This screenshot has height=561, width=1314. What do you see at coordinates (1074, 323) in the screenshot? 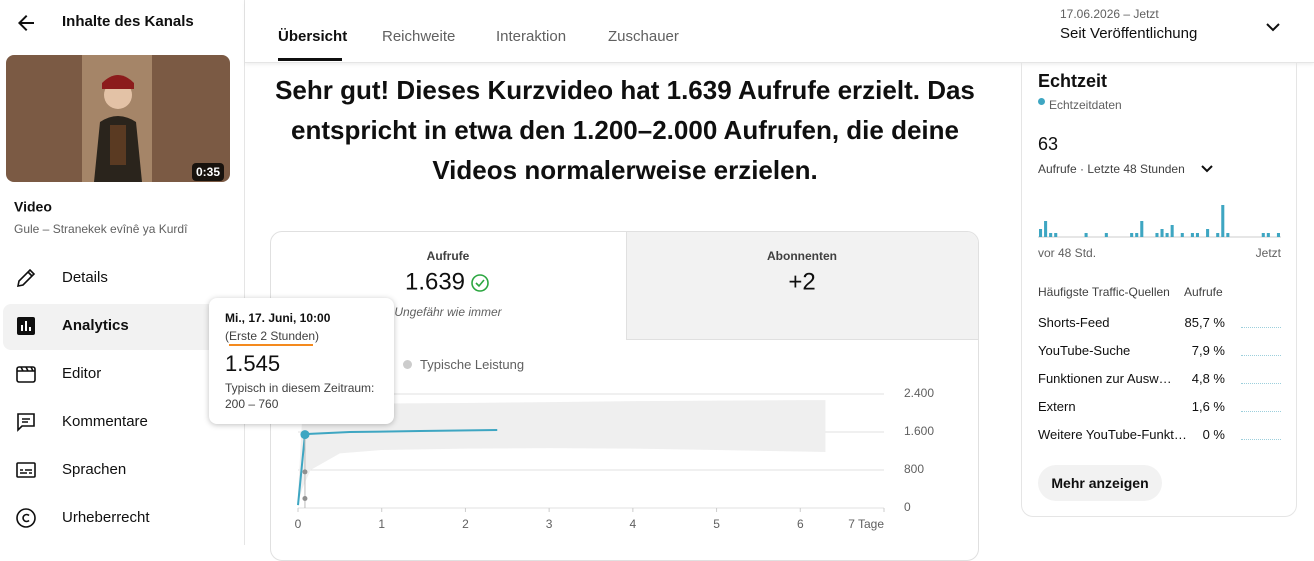
I see `traffic-source: Shorts-Feed` at bounding box center [1074, 323].